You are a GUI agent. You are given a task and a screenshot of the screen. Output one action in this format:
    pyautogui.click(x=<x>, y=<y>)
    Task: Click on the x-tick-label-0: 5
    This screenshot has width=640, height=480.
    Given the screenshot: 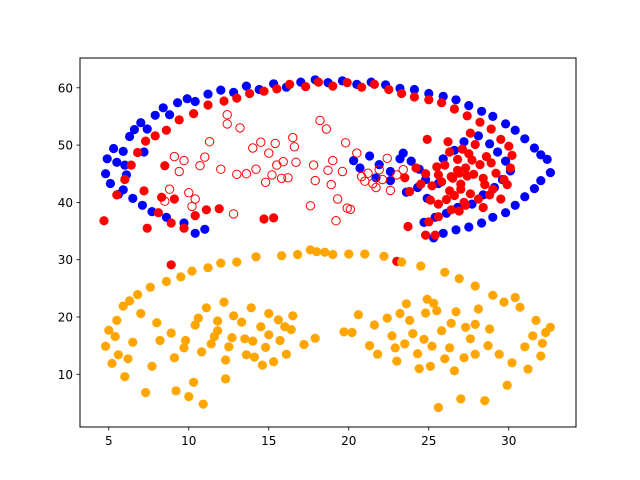 What is the action you would take?
    pyautogui.click(x=109, y=441)
    